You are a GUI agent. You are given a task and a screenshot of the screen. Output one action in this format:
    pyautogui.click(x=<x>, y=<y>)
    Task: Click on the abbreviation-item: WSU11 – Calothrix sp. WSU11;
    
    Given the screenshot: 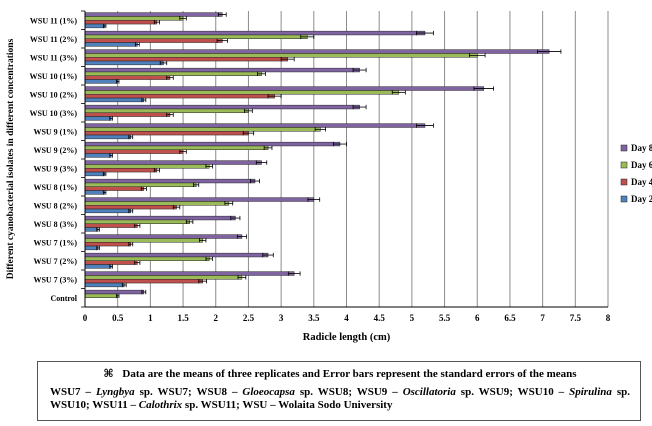 What is the action you would take?
    pyautogui.click(x=166, y=405)
    